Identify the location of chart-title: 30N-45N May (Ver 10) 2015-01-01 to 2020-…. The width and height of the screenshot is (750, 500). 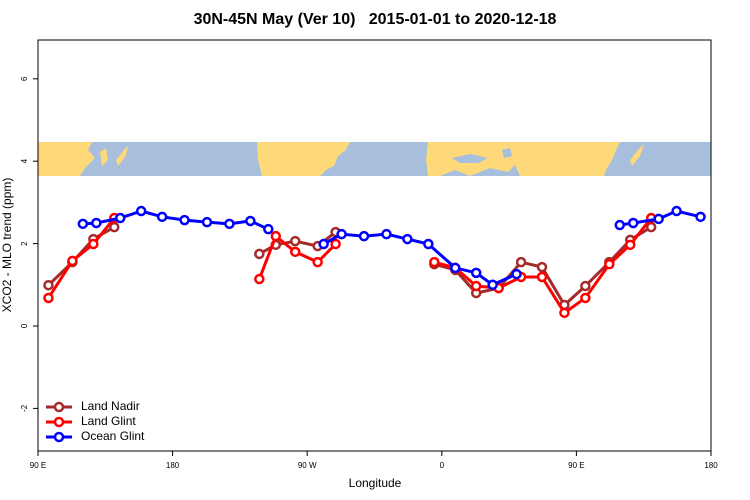
(375, 19).